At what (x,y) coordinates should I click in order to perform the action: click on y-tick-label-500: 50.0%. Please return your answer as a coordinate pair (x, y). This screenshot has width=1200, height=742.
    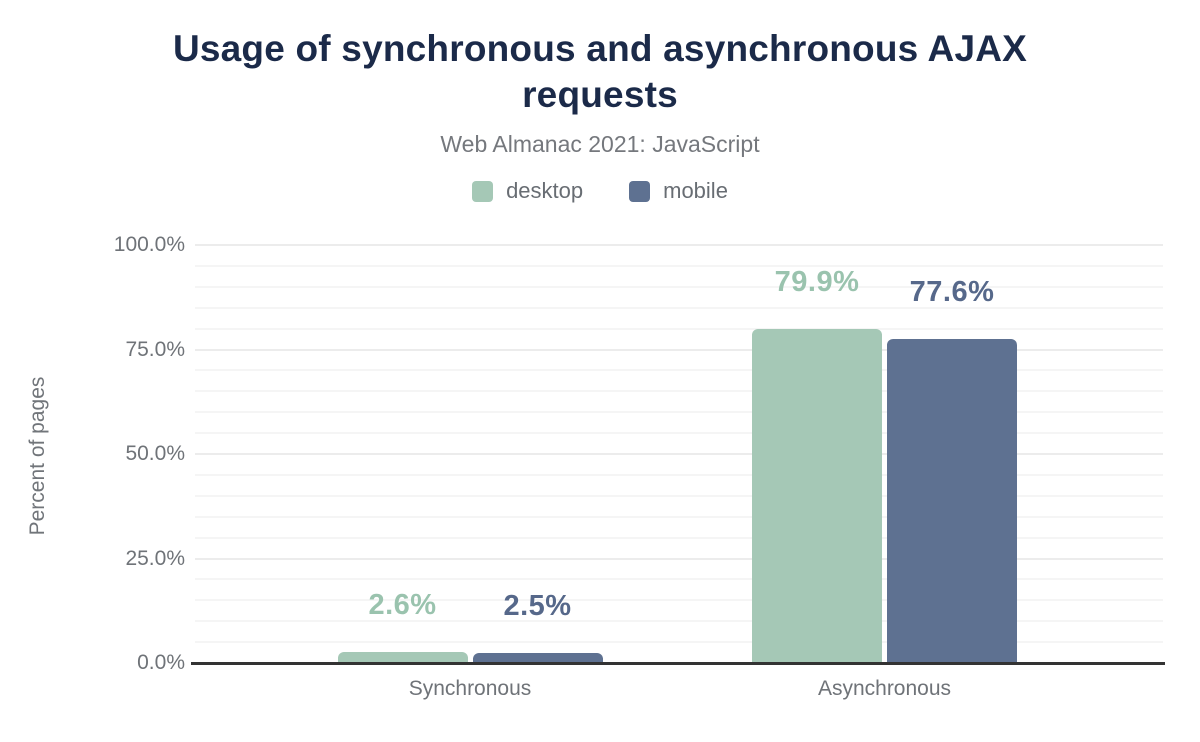
    Looking at the image, I should click on (155, 453).